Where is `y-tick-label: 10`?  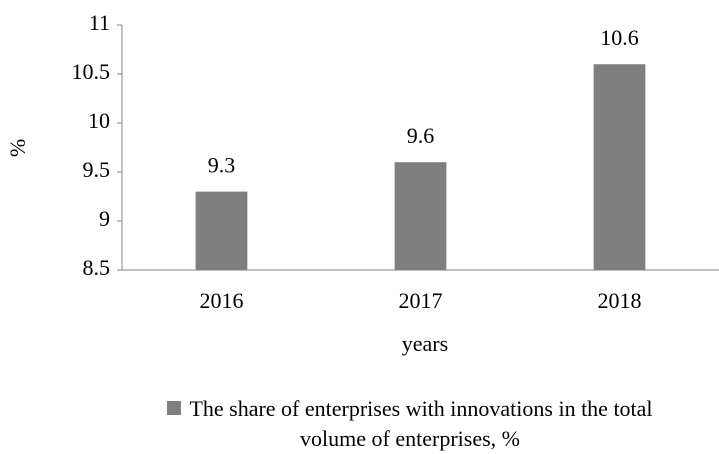 y-tick-label: 10 is located at coordinates (99, 120).